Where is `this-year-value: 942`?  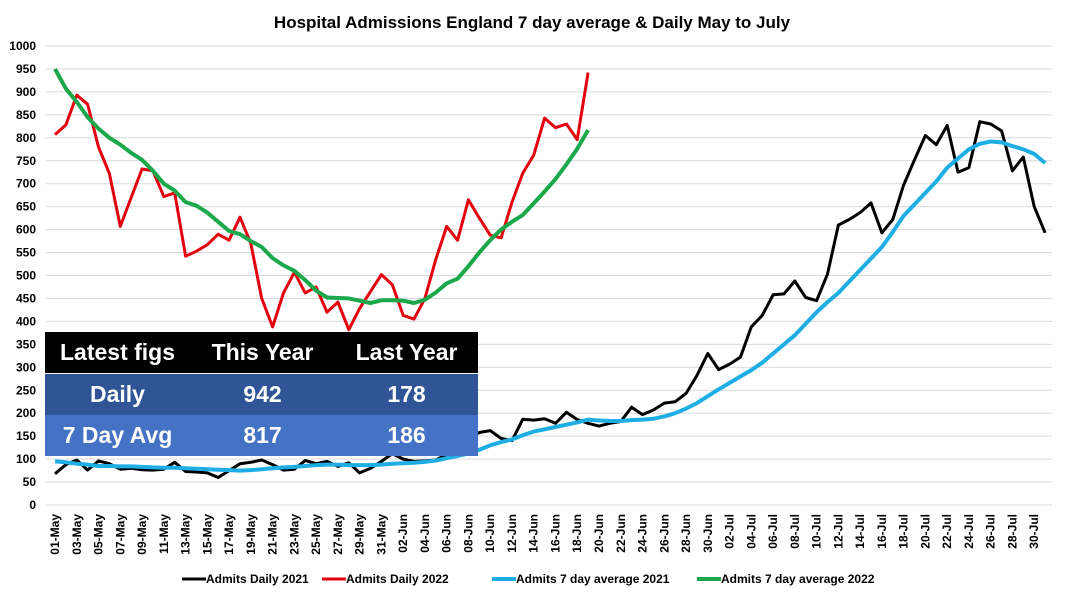 this-year-value: 942 is located at coordinates (262, 394).